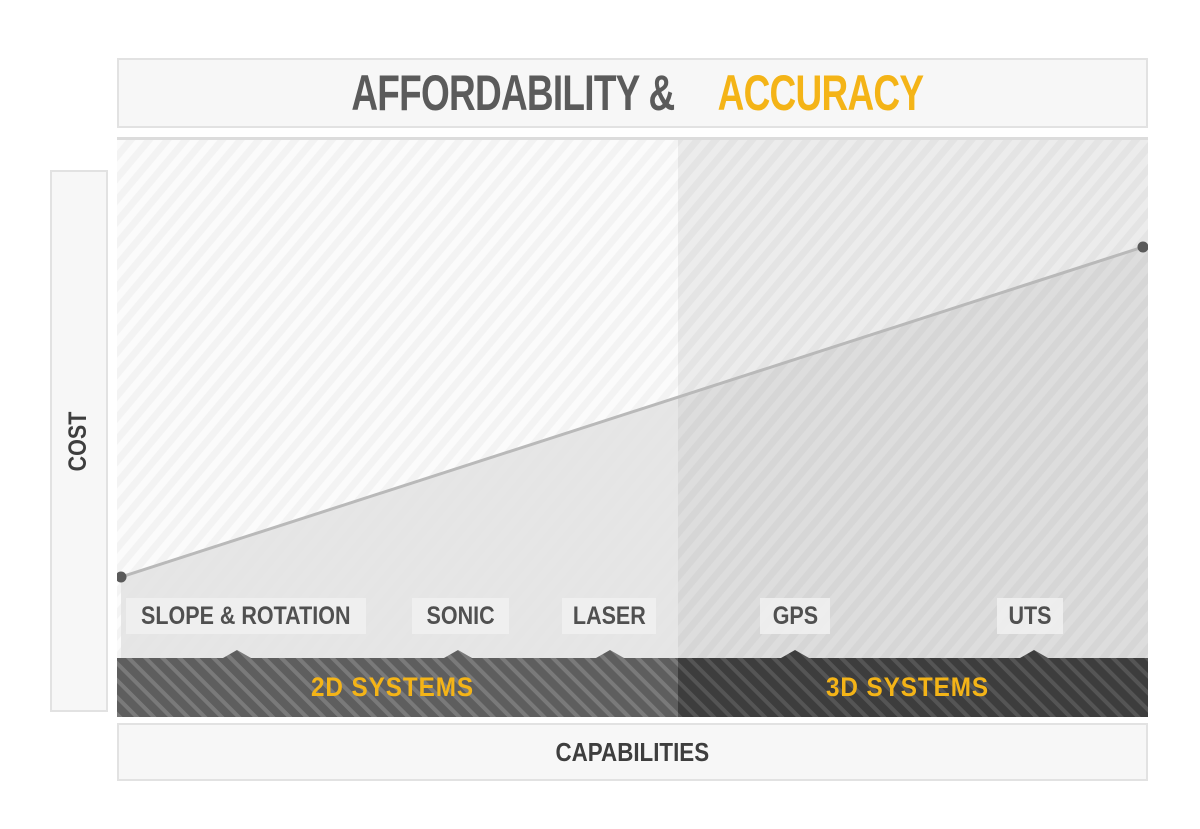  Describe the element at coordinates (609, 616) in the screenshot. I see `category-label-laser: LASER` at that location.